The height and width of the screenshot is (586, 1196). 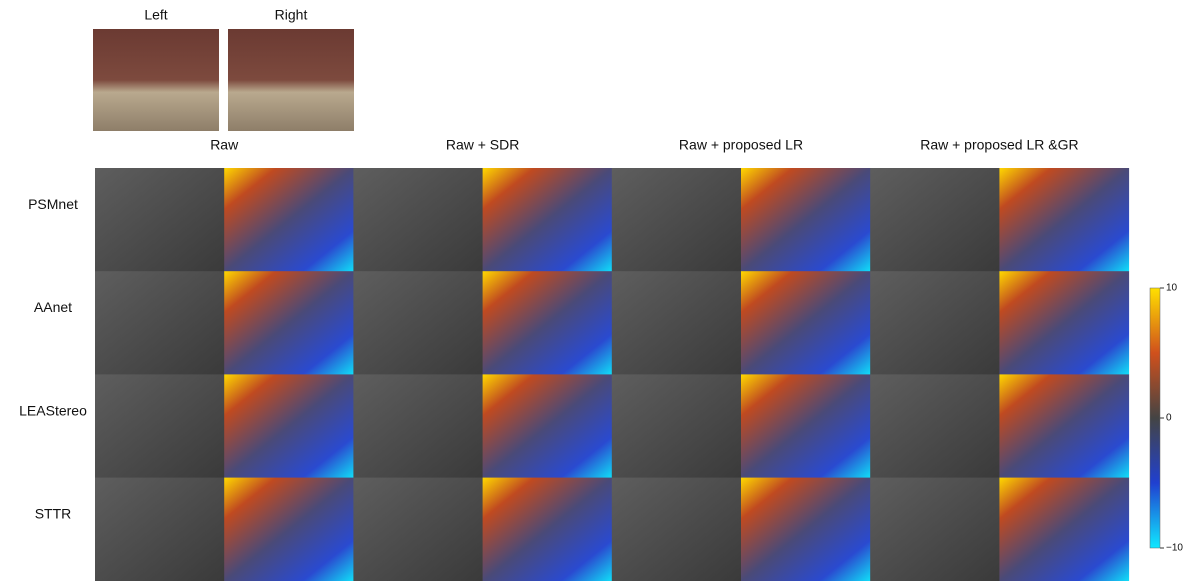 I want to click on row-label: LEAStereo, so click(x=53, y=410).